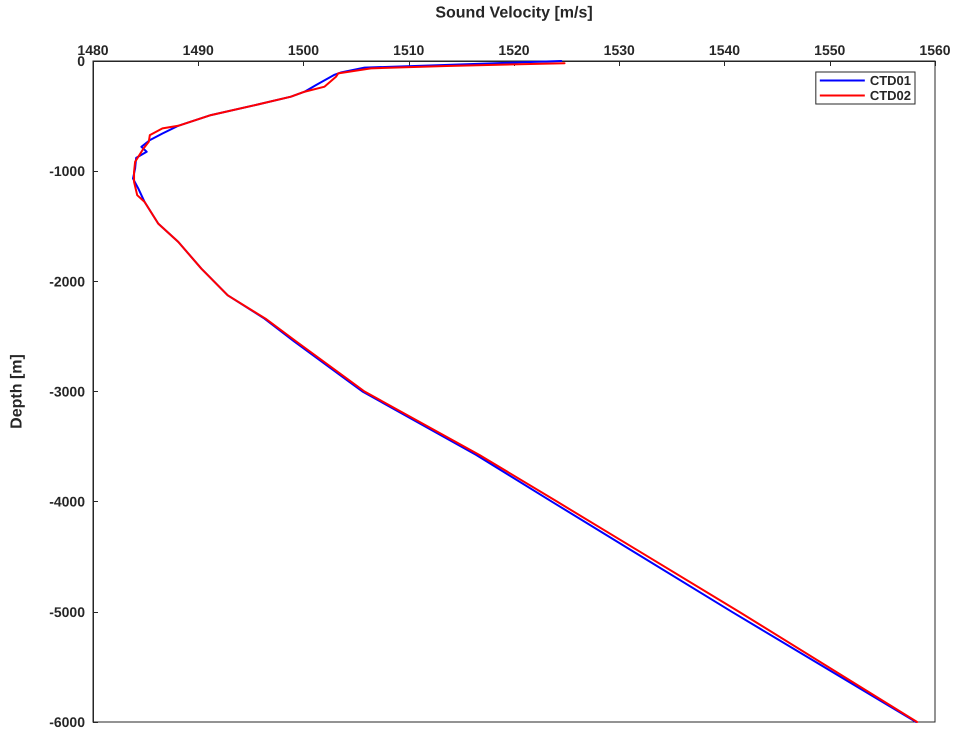 The height and width of the screenshot is (731, 960). What do you see at coordinates (67, 281) in the screenshot?
I see `y-tick-label: -2000` at bounding box center [67, 281].